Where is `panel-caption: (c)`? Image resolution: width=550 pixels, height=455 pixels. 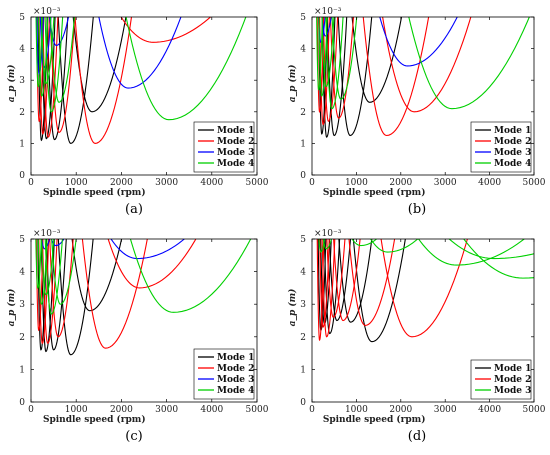 panel-caption: (c) is located at coordinates (133, 436).